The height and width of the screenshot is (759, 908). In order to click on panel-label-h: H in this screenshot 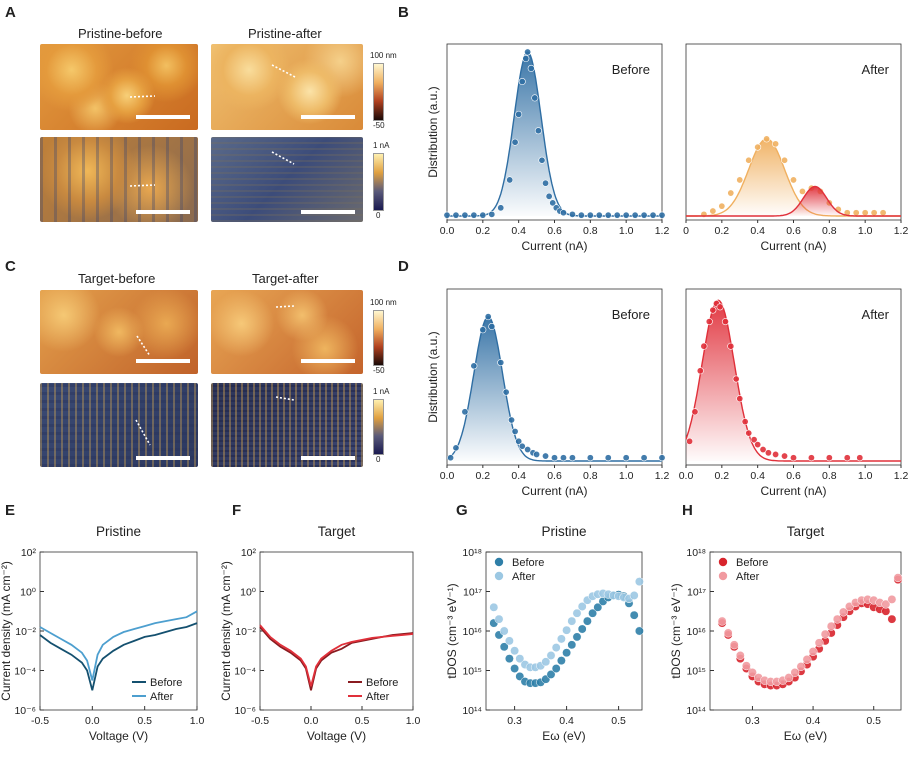, I will do `click(687, 510)`.